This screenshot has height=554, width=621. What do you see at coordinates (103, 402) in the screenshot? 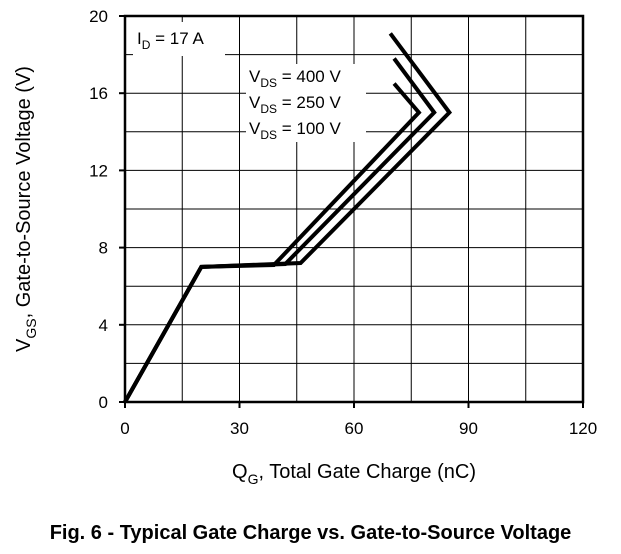
I see `y-tick-label: 0` at bounding box center [103, 402].